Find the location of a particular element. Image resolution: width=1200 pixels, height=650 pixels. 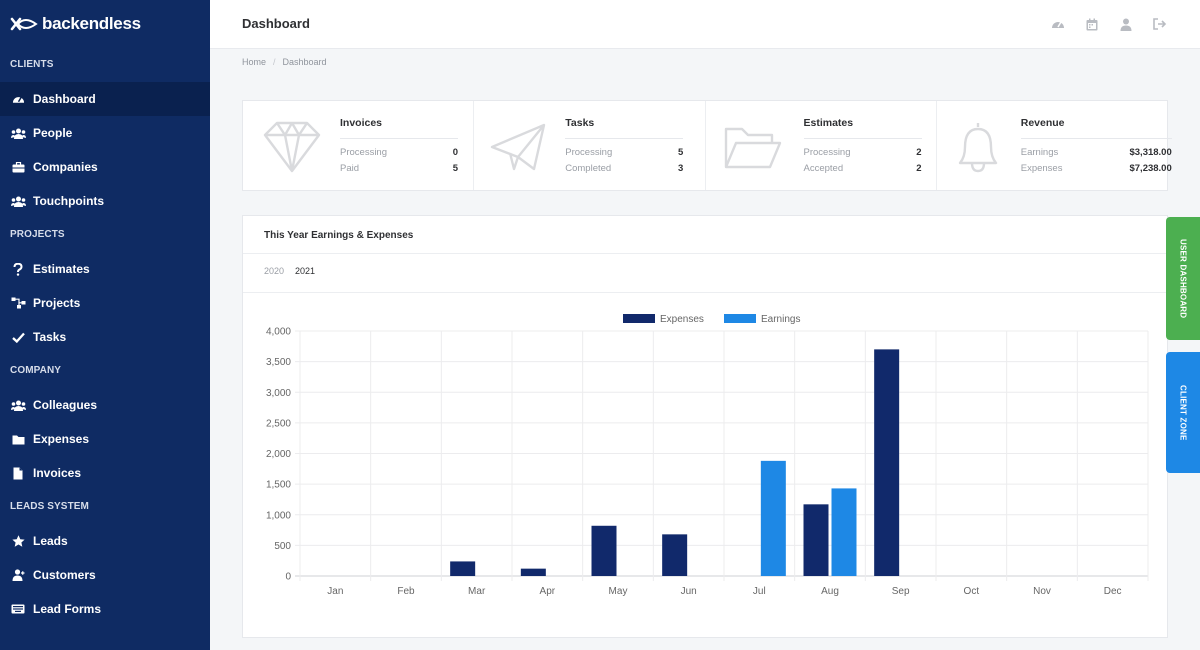

client-zone-tab: CLIENT ZONE is located at coordinates (1183, 412).